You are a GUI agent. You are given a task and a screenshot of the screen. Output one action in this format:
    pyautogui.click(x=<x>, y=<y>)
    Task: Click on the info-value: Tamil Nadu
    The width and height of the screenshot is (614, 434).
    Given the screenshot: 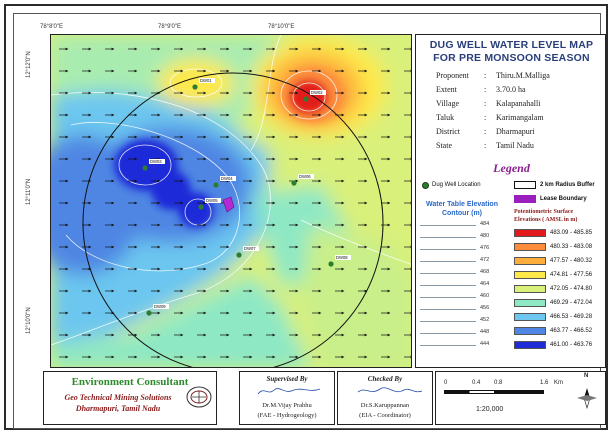 What is the action you would take?
    pyautogui.click(x=515, y=145)
    